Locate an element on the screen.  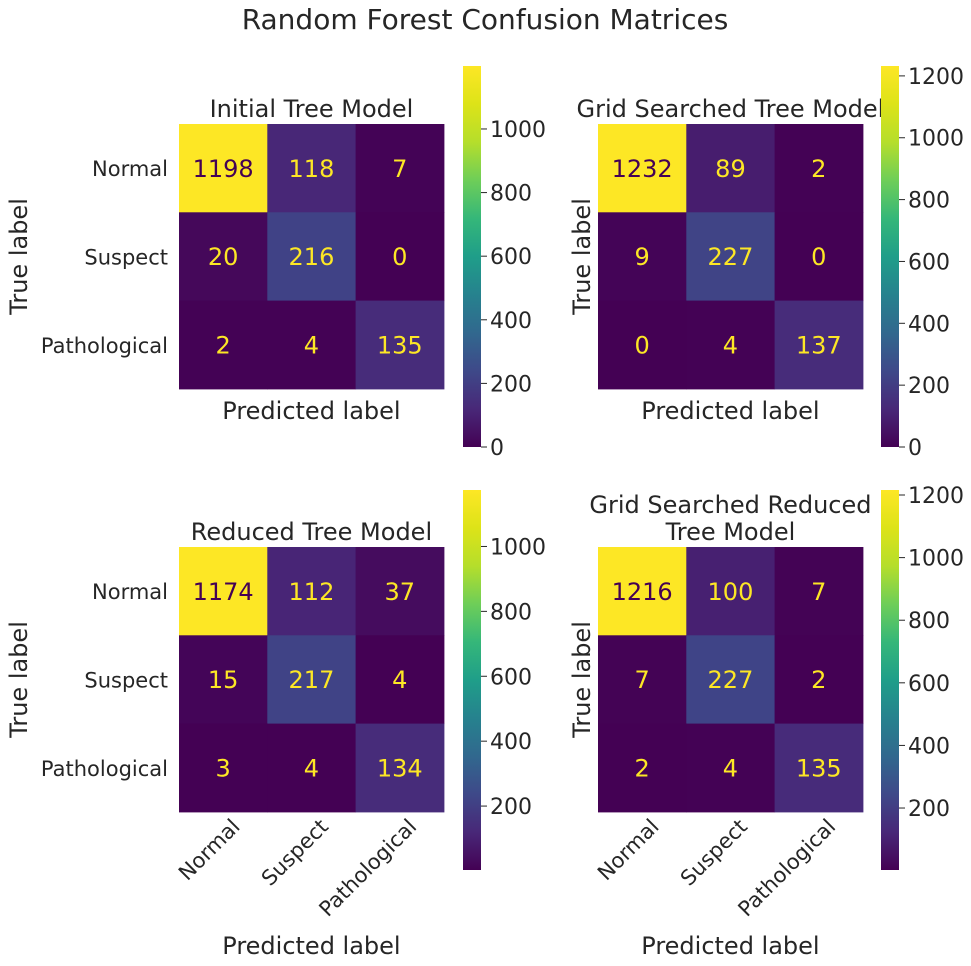
cell-value-label: 137 is located at coordinates (819, 345).